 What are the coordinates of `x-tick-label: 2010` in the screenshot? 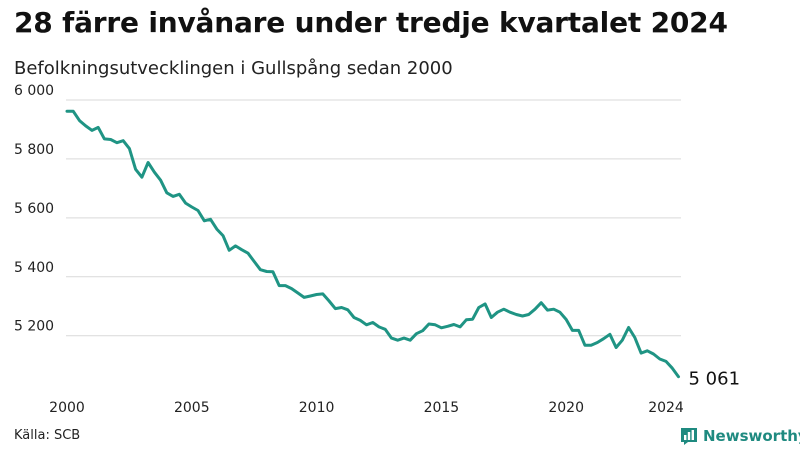 It's located at (317, 408).